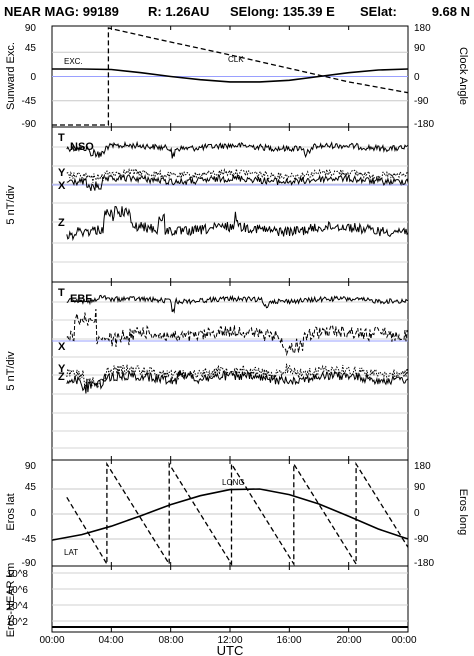 This screenshot has width=474, height=656. Describe the element at coordinates (62, 173) in the screenshot. I see `nso-label-y: Y` at that location.